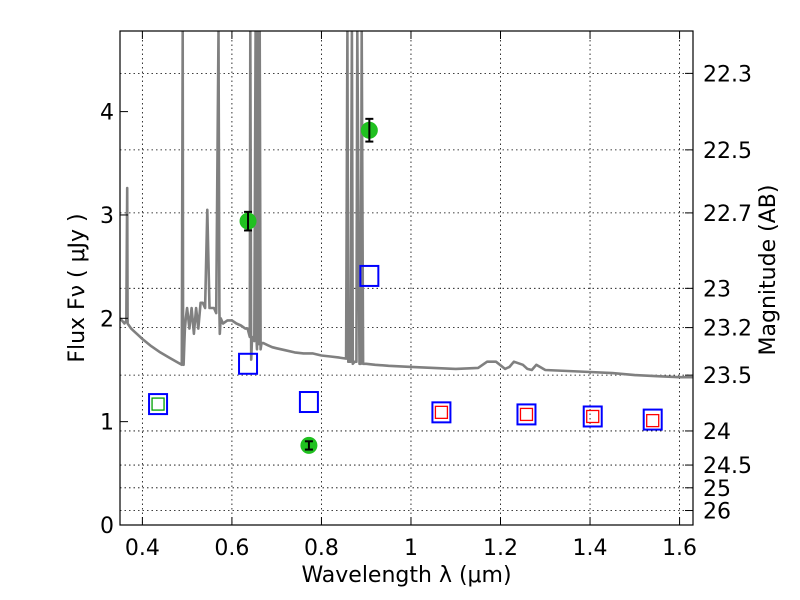 The width and height of the screenshot is (800, 600). I want to click on right-tick-label: 23.5, so click(727, 376).